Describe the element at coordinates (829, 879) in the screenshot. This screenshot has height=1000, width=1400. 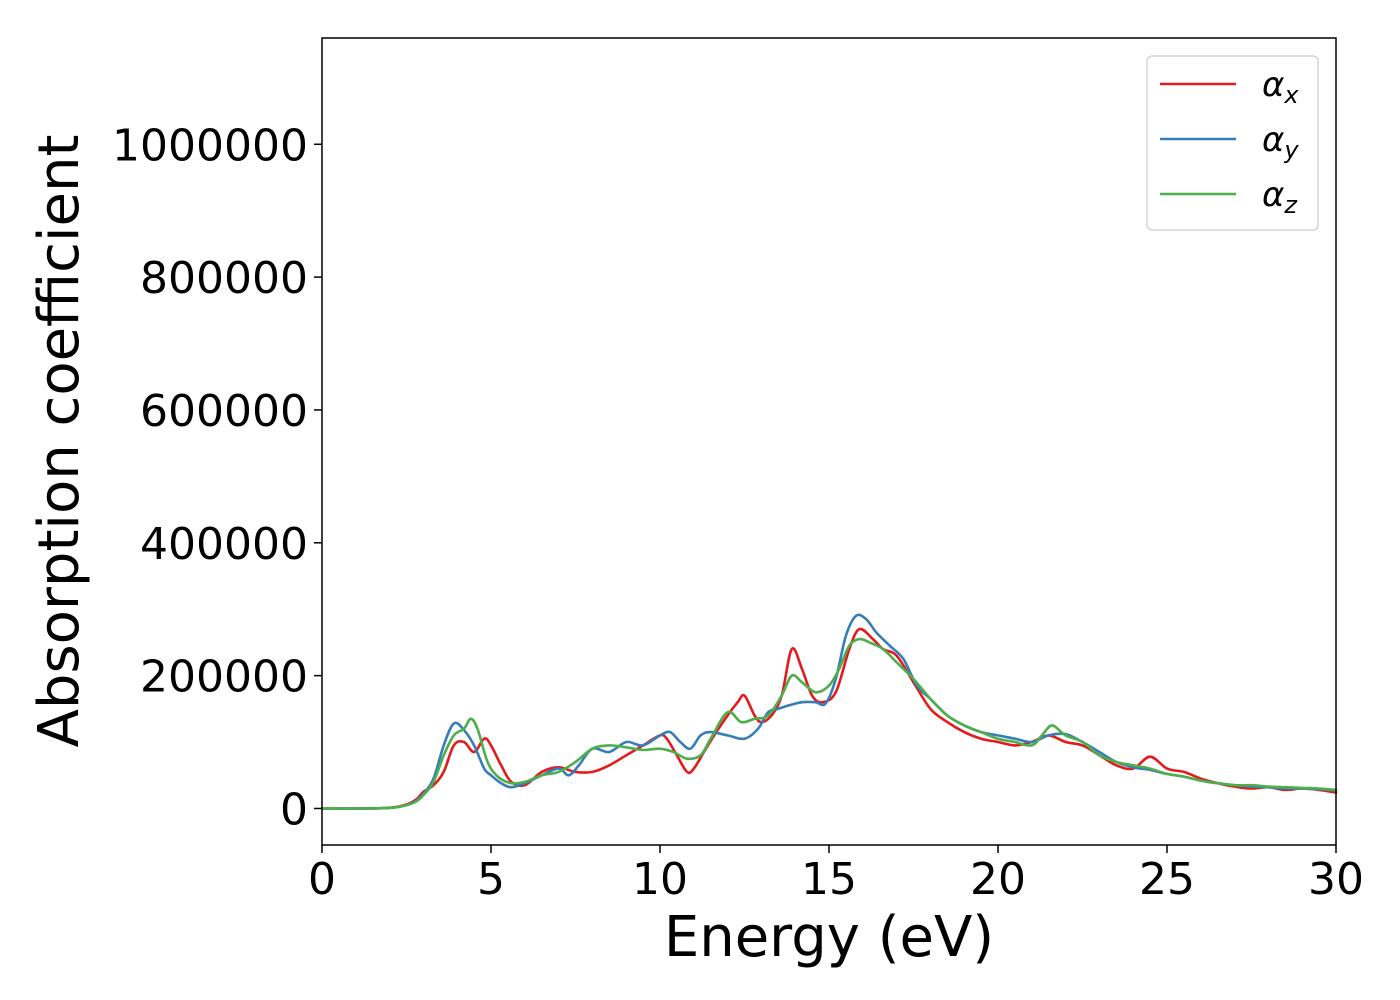
I see `x-tick-label: 15` at that location.